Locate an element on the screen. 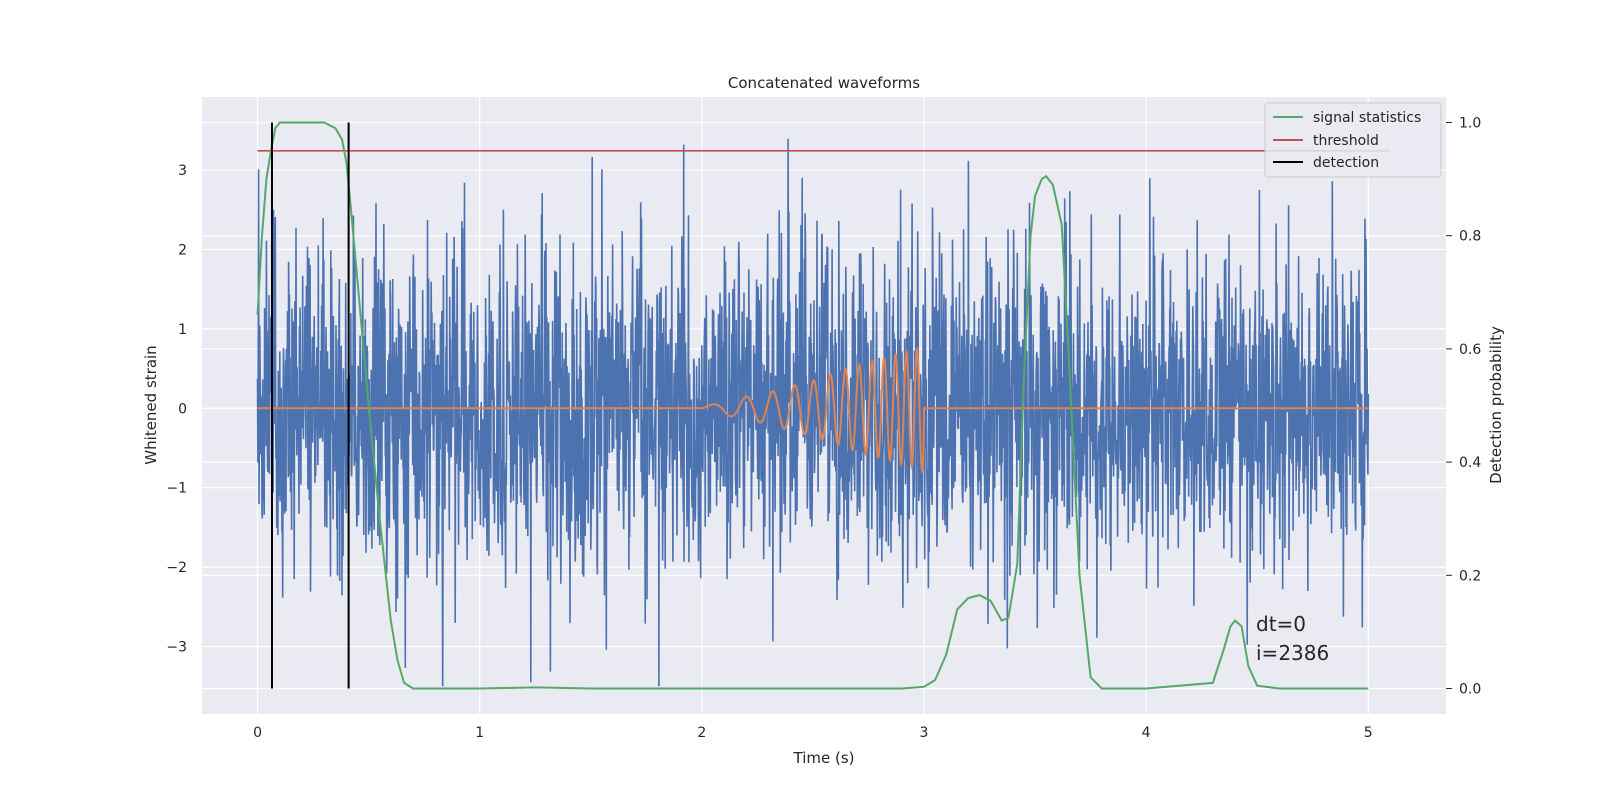  y-tick-label: −3 is located at coordinates (176, 648).